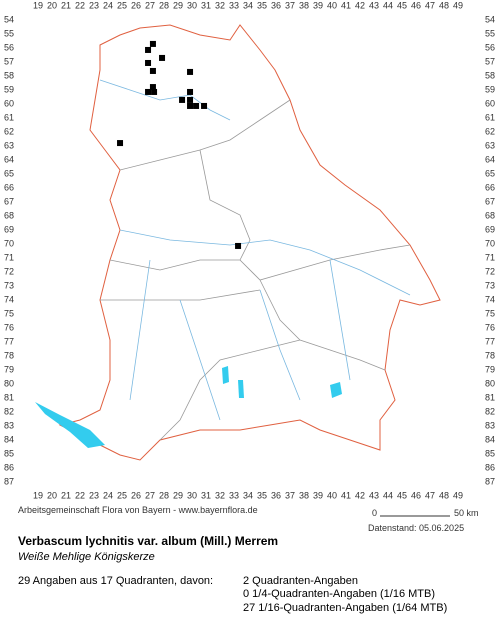 This screenshot has width=500, height=625. What do you see at coordinates (490, 201) in the screenshot?
I see `y-label-right: 67` at bounding box center [490, 201].